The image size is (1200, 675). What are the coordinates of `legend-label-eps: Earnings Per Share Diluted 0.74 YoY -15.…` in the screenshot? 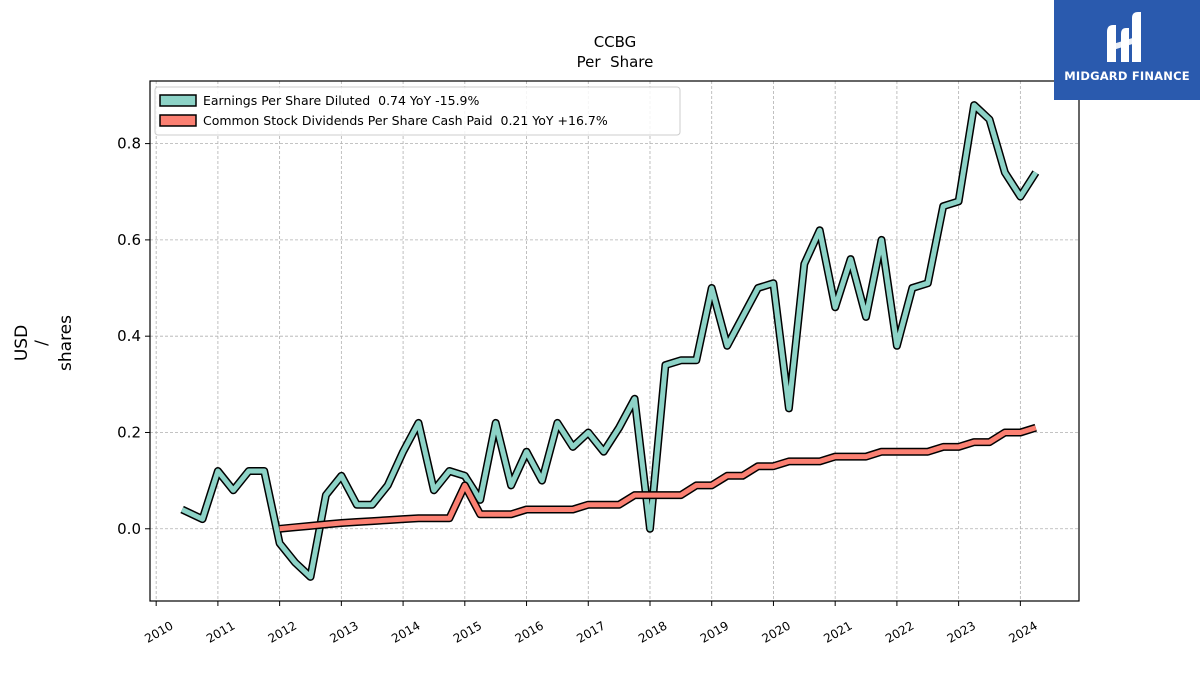 It's located at (341, 100).